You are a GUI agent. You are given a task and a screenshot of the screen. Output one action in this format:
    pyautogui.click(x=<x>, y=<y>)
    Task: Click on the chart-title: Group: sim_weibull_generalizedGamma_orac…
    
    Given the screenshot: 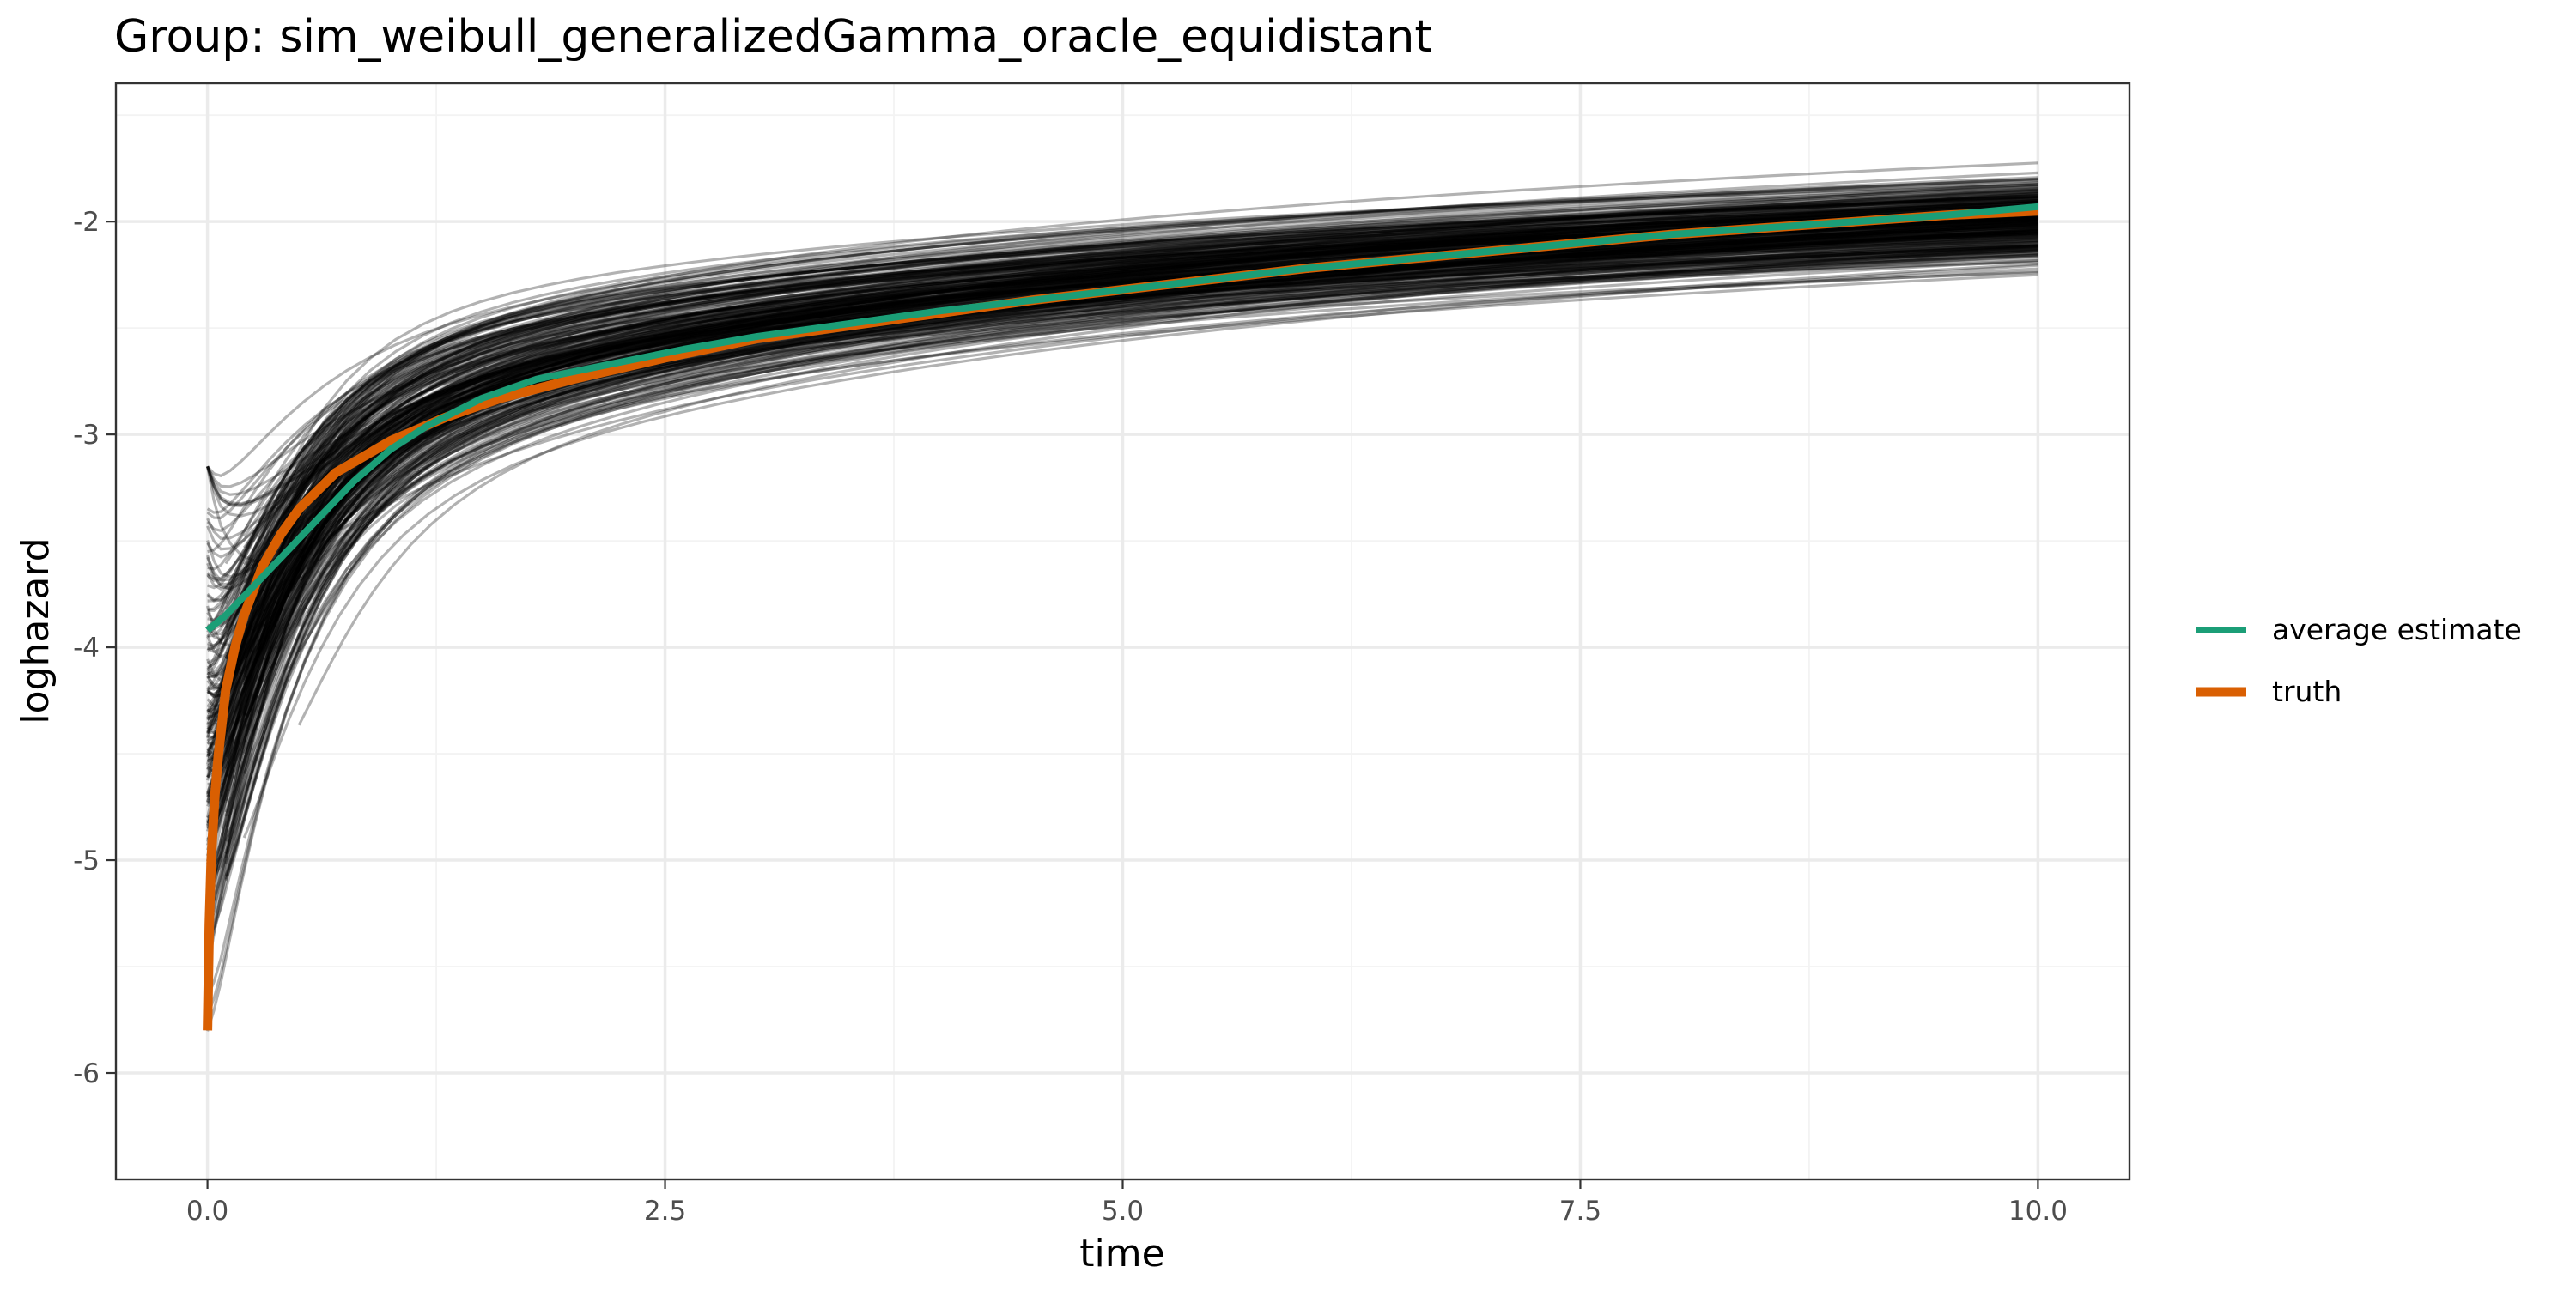 What is the action you would take?
    pyautogui.click(x=773, y=37)
    